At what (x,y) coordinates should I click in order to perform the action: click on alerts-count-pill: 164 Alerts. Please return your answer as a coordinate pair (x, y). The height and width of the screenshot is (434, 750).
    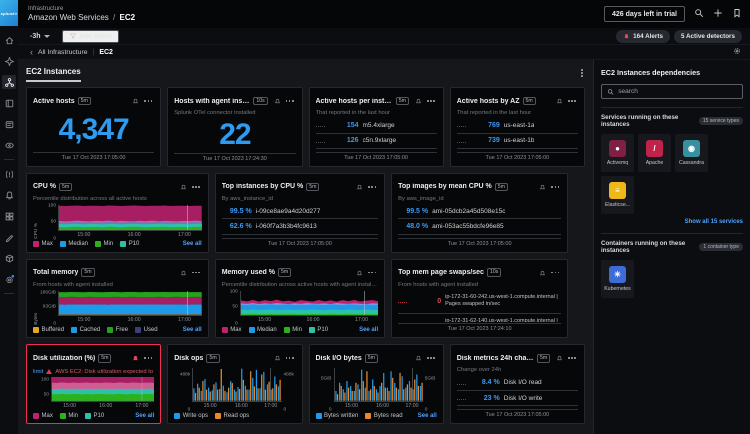
    Looking at the image, I should click on (643, 36).